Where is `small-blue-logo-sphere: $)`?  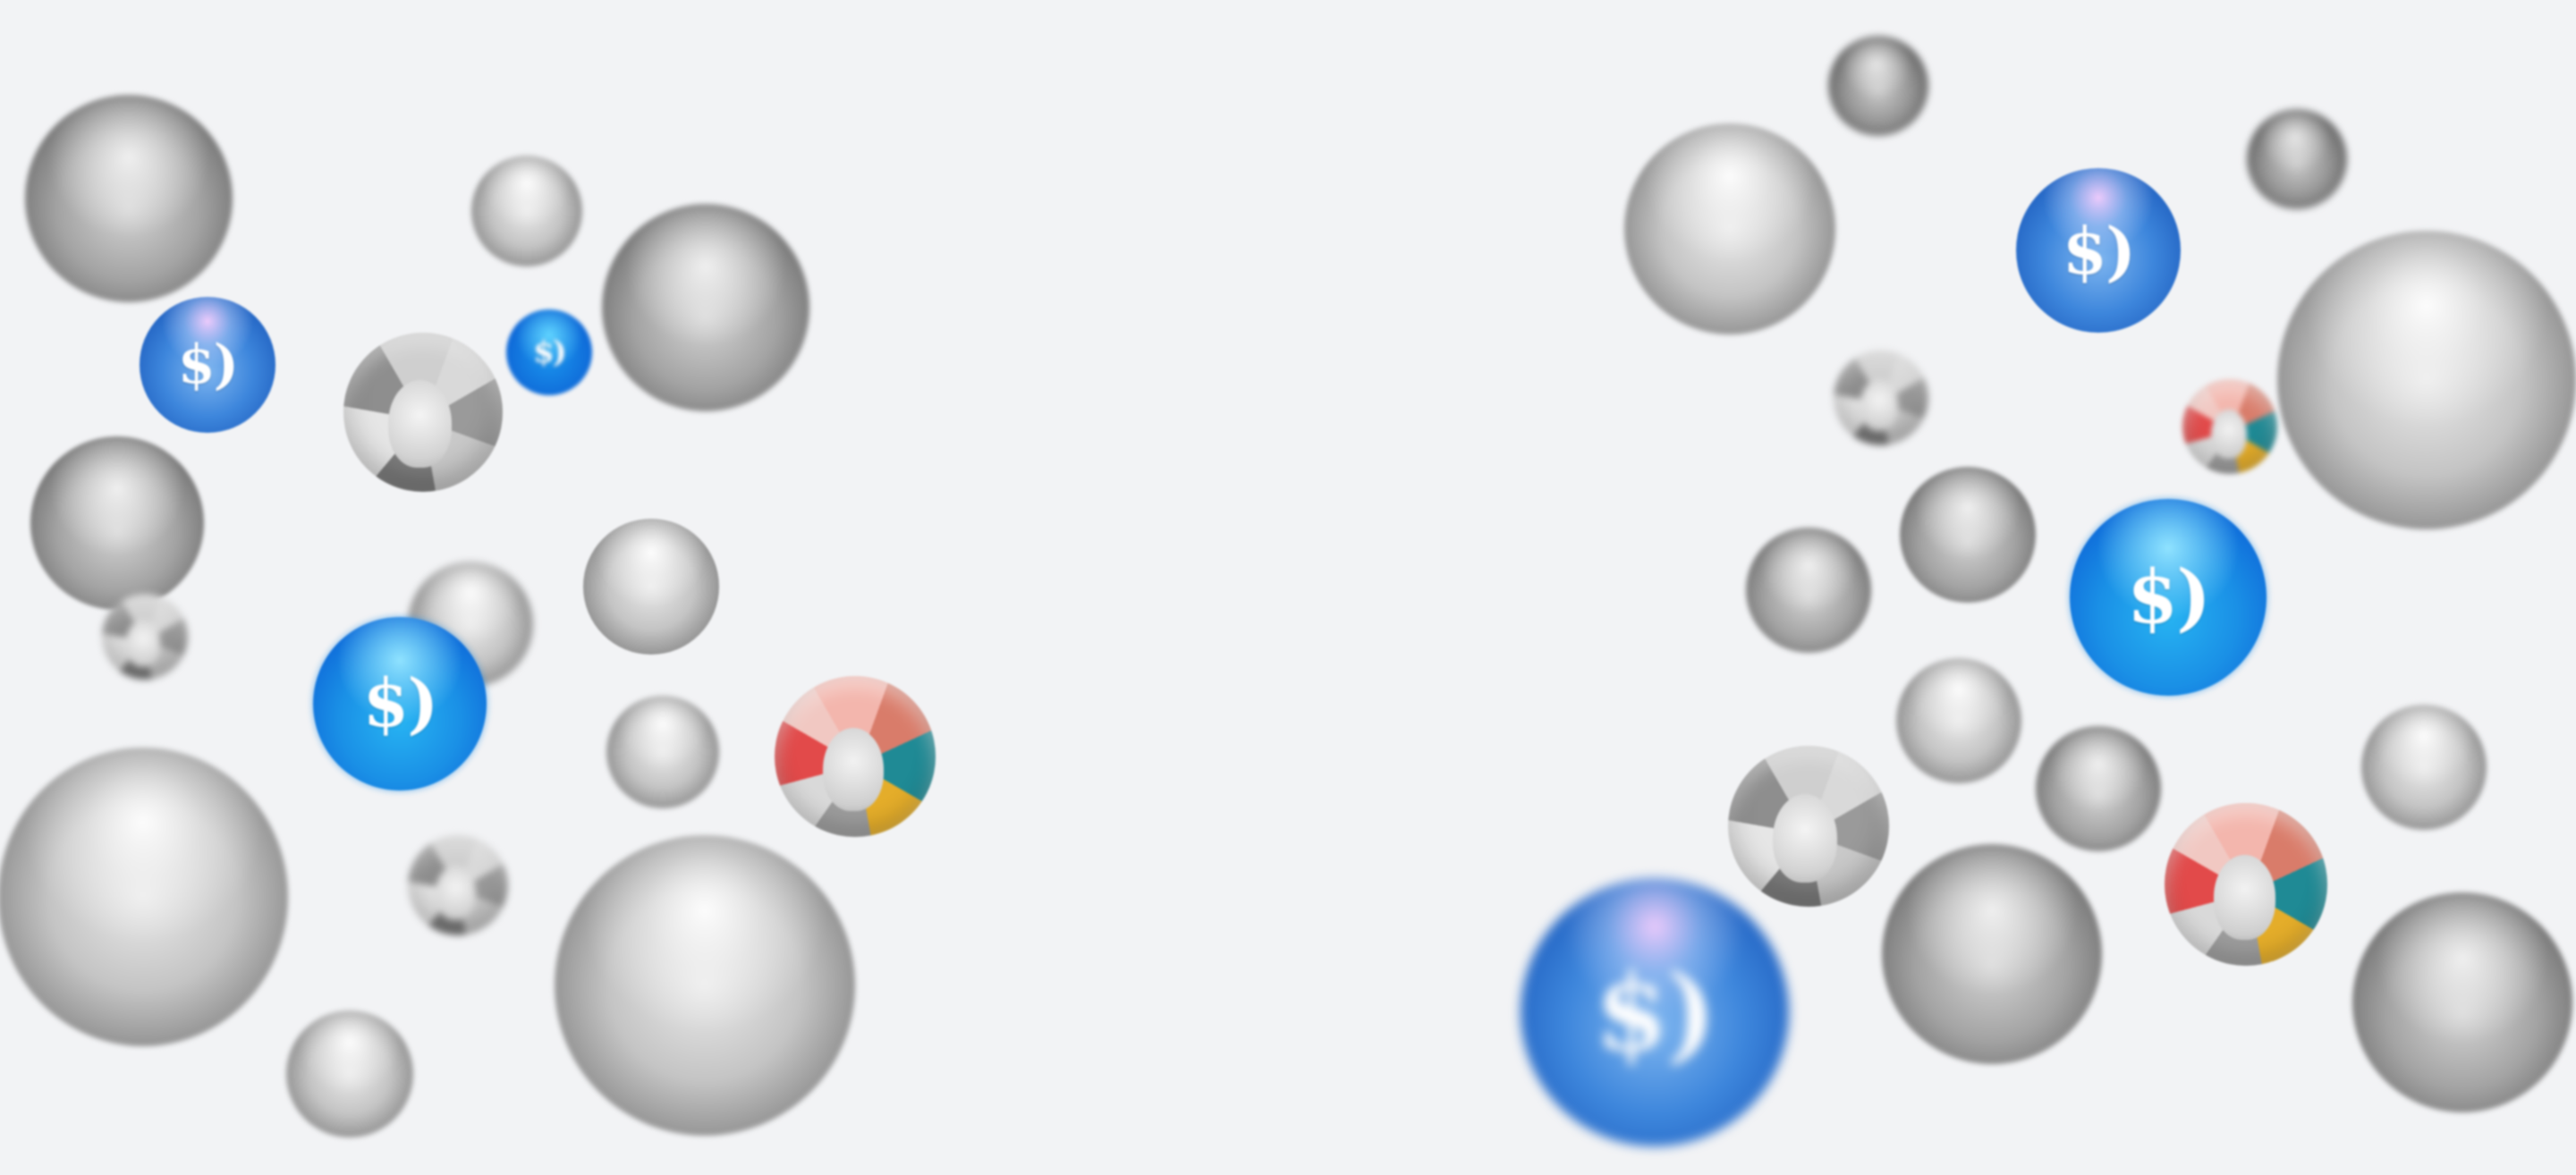
small-blue-logo-sphere: $) is located at coordinates (549, 352).